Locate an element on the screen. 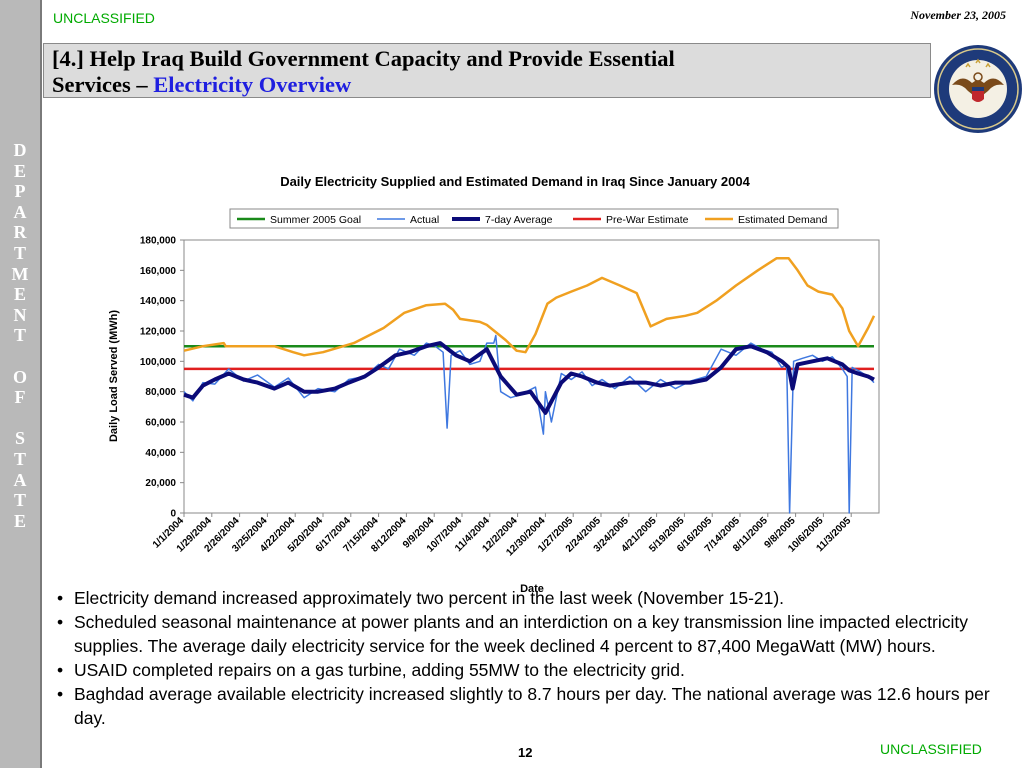 The height and width of the screenshot is (768, 1024). y-tick-label: 100,000 is located at coordinates (158, 362).